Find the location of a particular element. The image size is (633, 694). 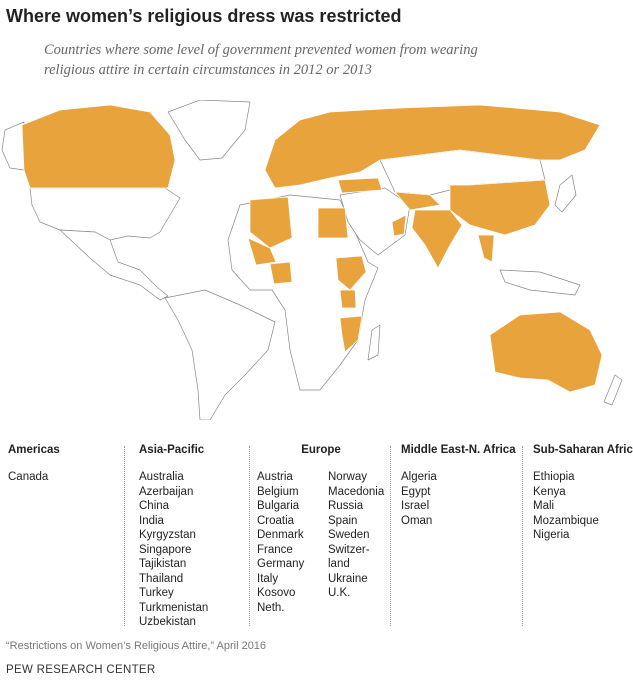

country: Ethiopia is located at coordinates (554, 477).